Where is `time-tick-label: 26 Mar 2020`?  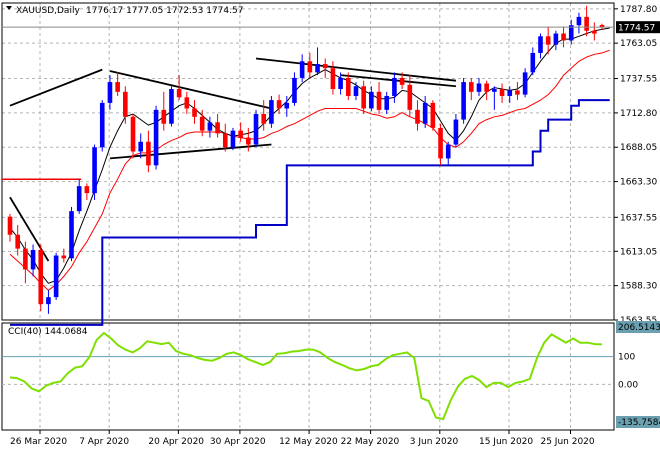 time-tick-label: 26 Mar 2020 is located at coordinates (38, 442).